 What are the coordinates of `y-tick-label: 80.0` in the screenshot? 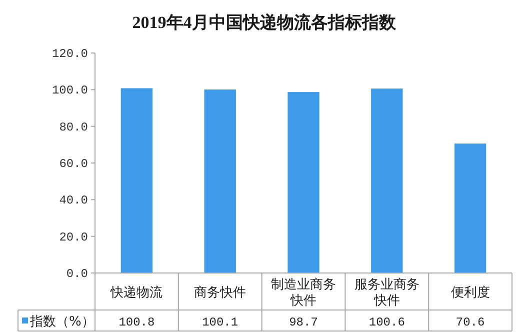 It's located at (73, 127).